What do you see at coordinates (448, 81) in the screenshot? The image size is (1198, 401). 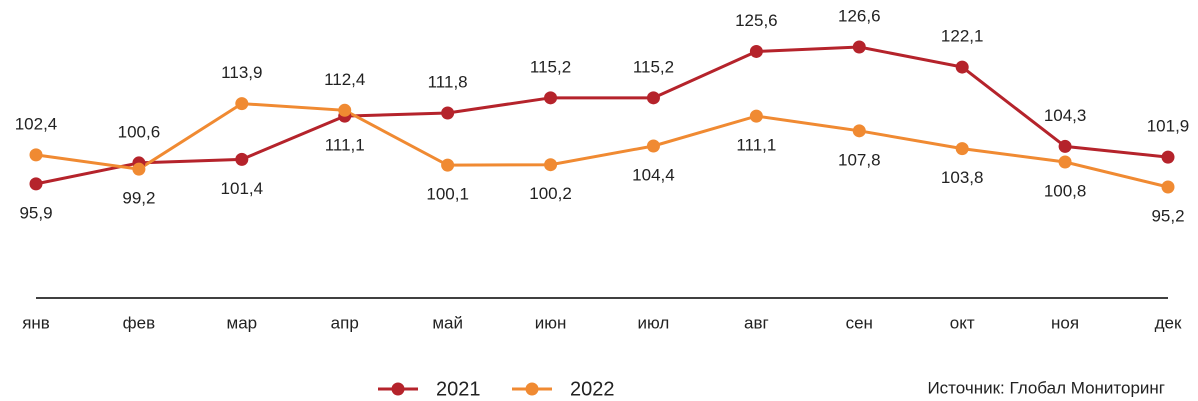 I see `data-label: 111,8` at bounding box center [448, 81].